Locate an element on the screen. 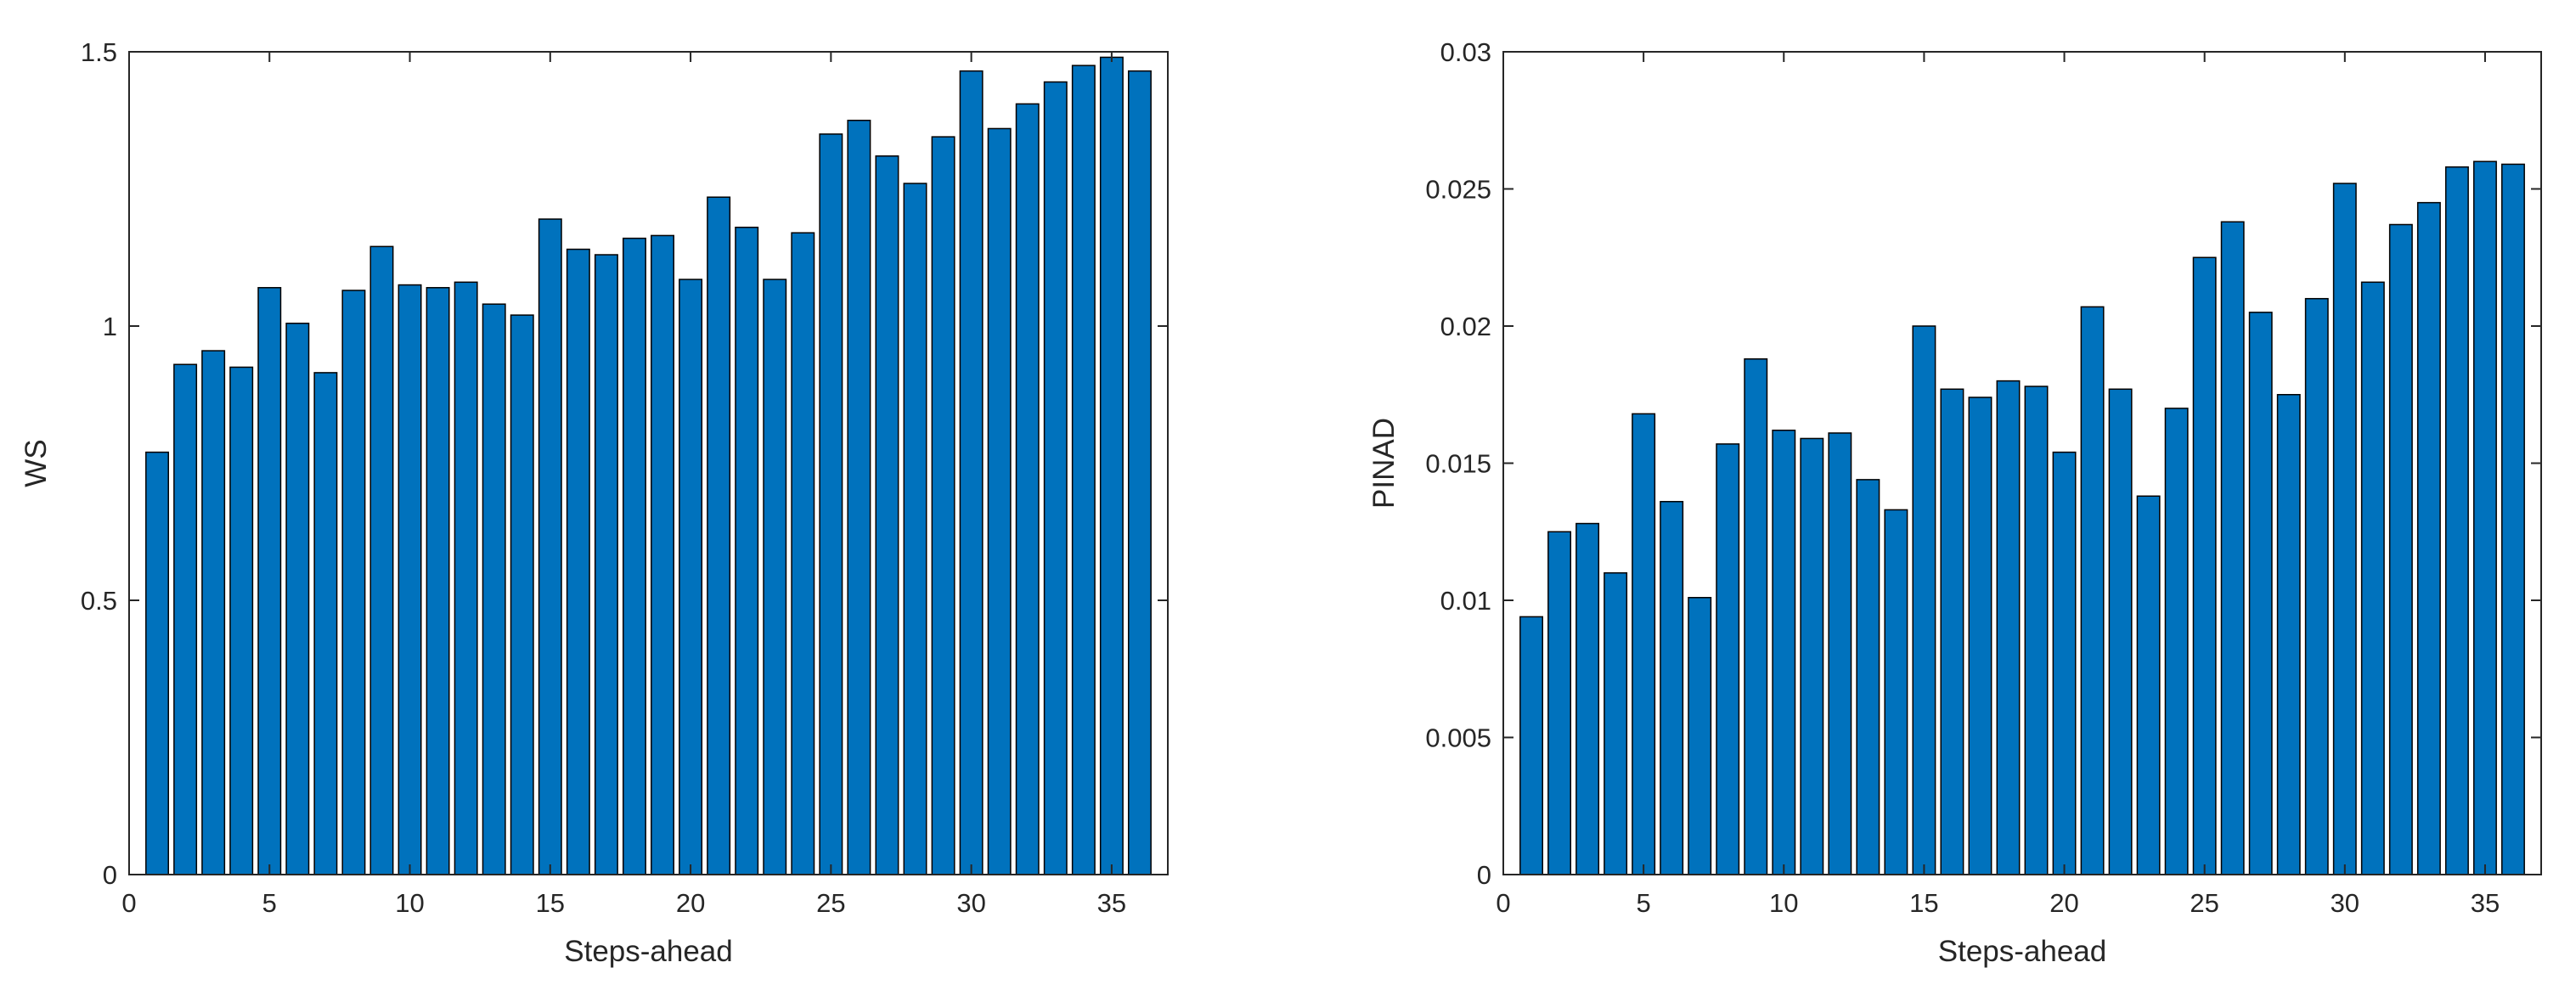 The width and height of the screenshot is (2576, 996). y-tick-label: 0.025 is located at coordinates (1458, 190).